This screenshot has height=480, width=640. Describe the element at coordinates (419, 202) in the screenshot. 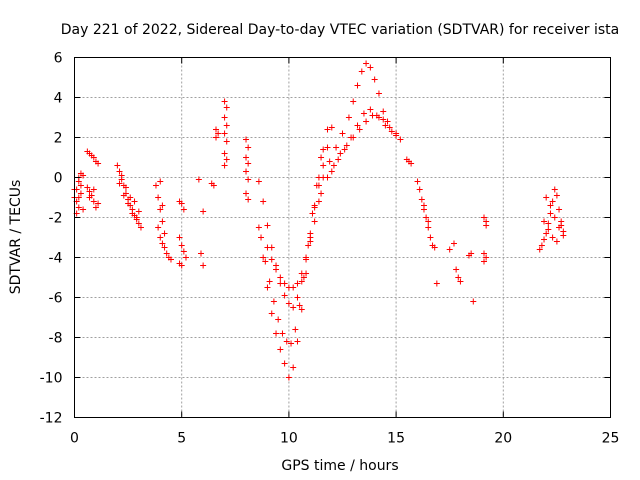

I see `series-cluster-16h` at that location.